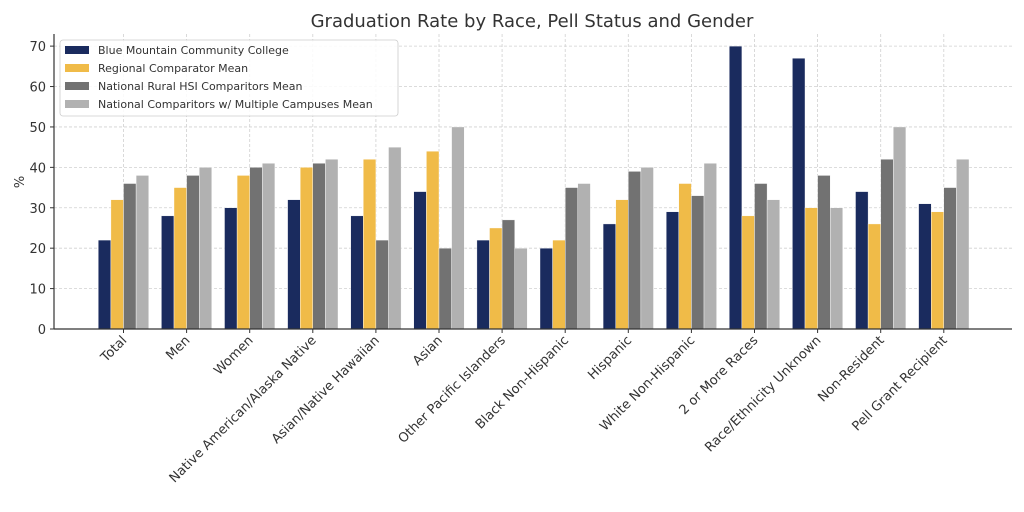  Describe the element at coordinates (37, 168) in the screenshot. I see `y-tick-label: 40` at that location.